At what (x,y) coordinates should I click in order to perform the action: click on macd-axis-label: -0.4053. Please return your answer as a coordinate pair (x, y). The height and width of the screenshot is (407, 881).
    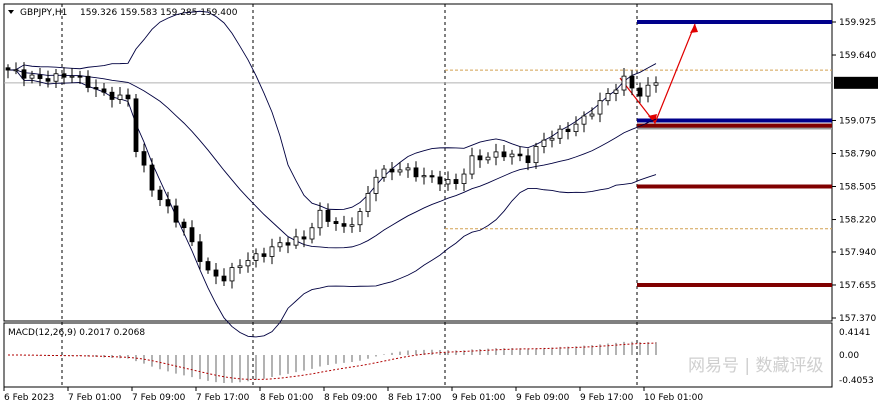
    Looking at the image, I should click on (856, 381).